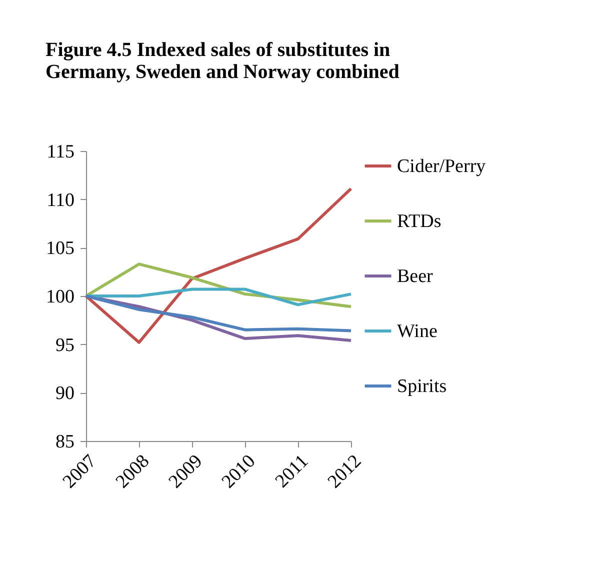 This screenshot has width=615, height=581. What do you see at coordinates (441, 166) in the screenshot?
I see `legend-label: Cider/Perry` at bounding box center [441, 166].